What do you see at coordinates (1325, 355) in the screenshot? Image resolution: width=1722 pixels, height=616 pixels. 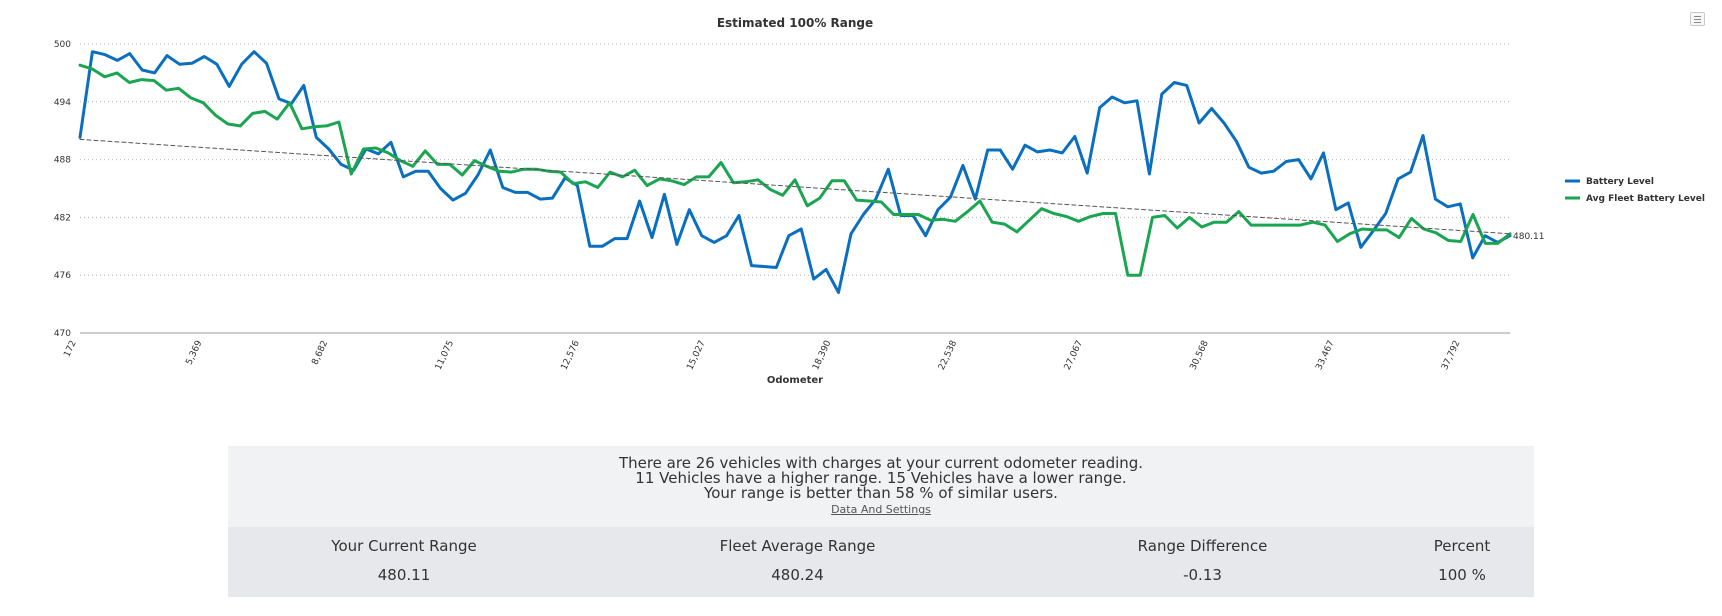 I see `x-tick-label: 33,467` at bounding box center [1325, 355].